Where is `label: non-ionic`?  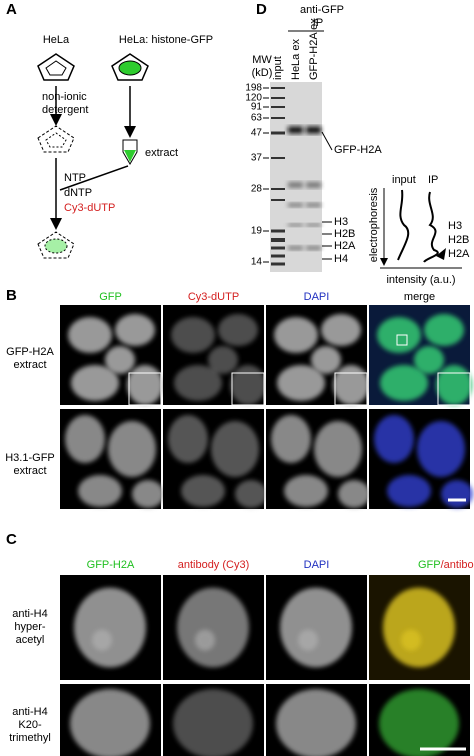
label: non-ionic is located at coordinates (64, 97).